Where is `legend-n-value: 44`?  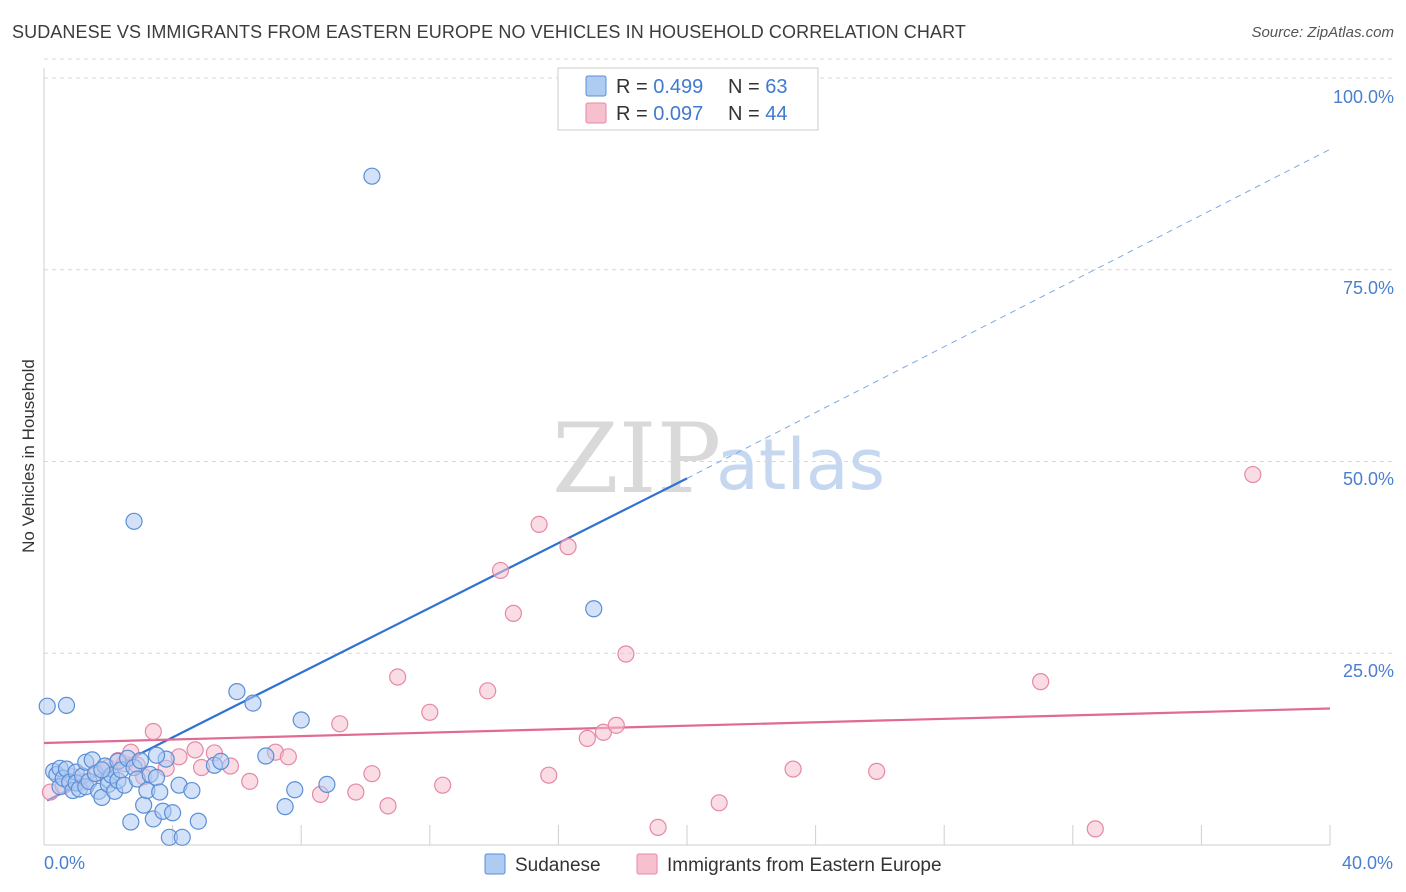
legend-n-value: 44 is located at coordinates (776, 114).